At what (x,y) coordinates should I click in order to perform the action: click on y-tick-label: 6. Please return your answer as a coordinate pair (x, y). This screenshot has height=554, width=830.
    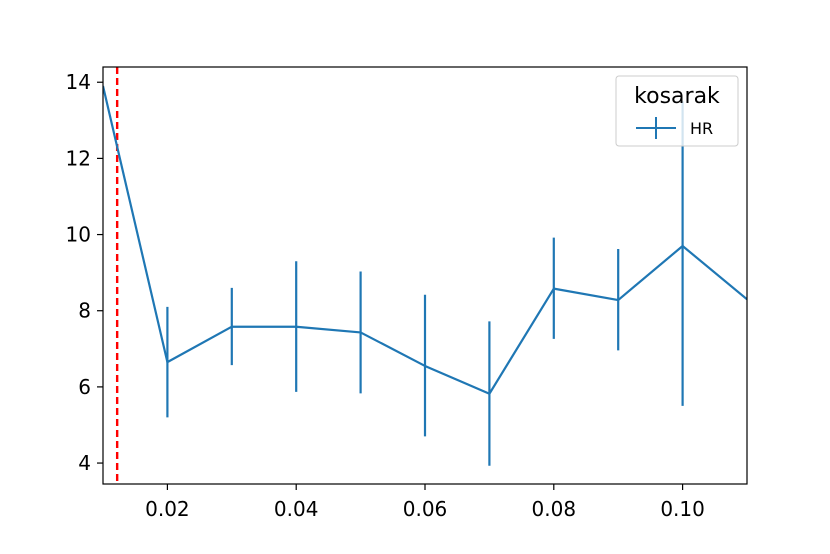
    Looking at the image, I should click on (84, 387).